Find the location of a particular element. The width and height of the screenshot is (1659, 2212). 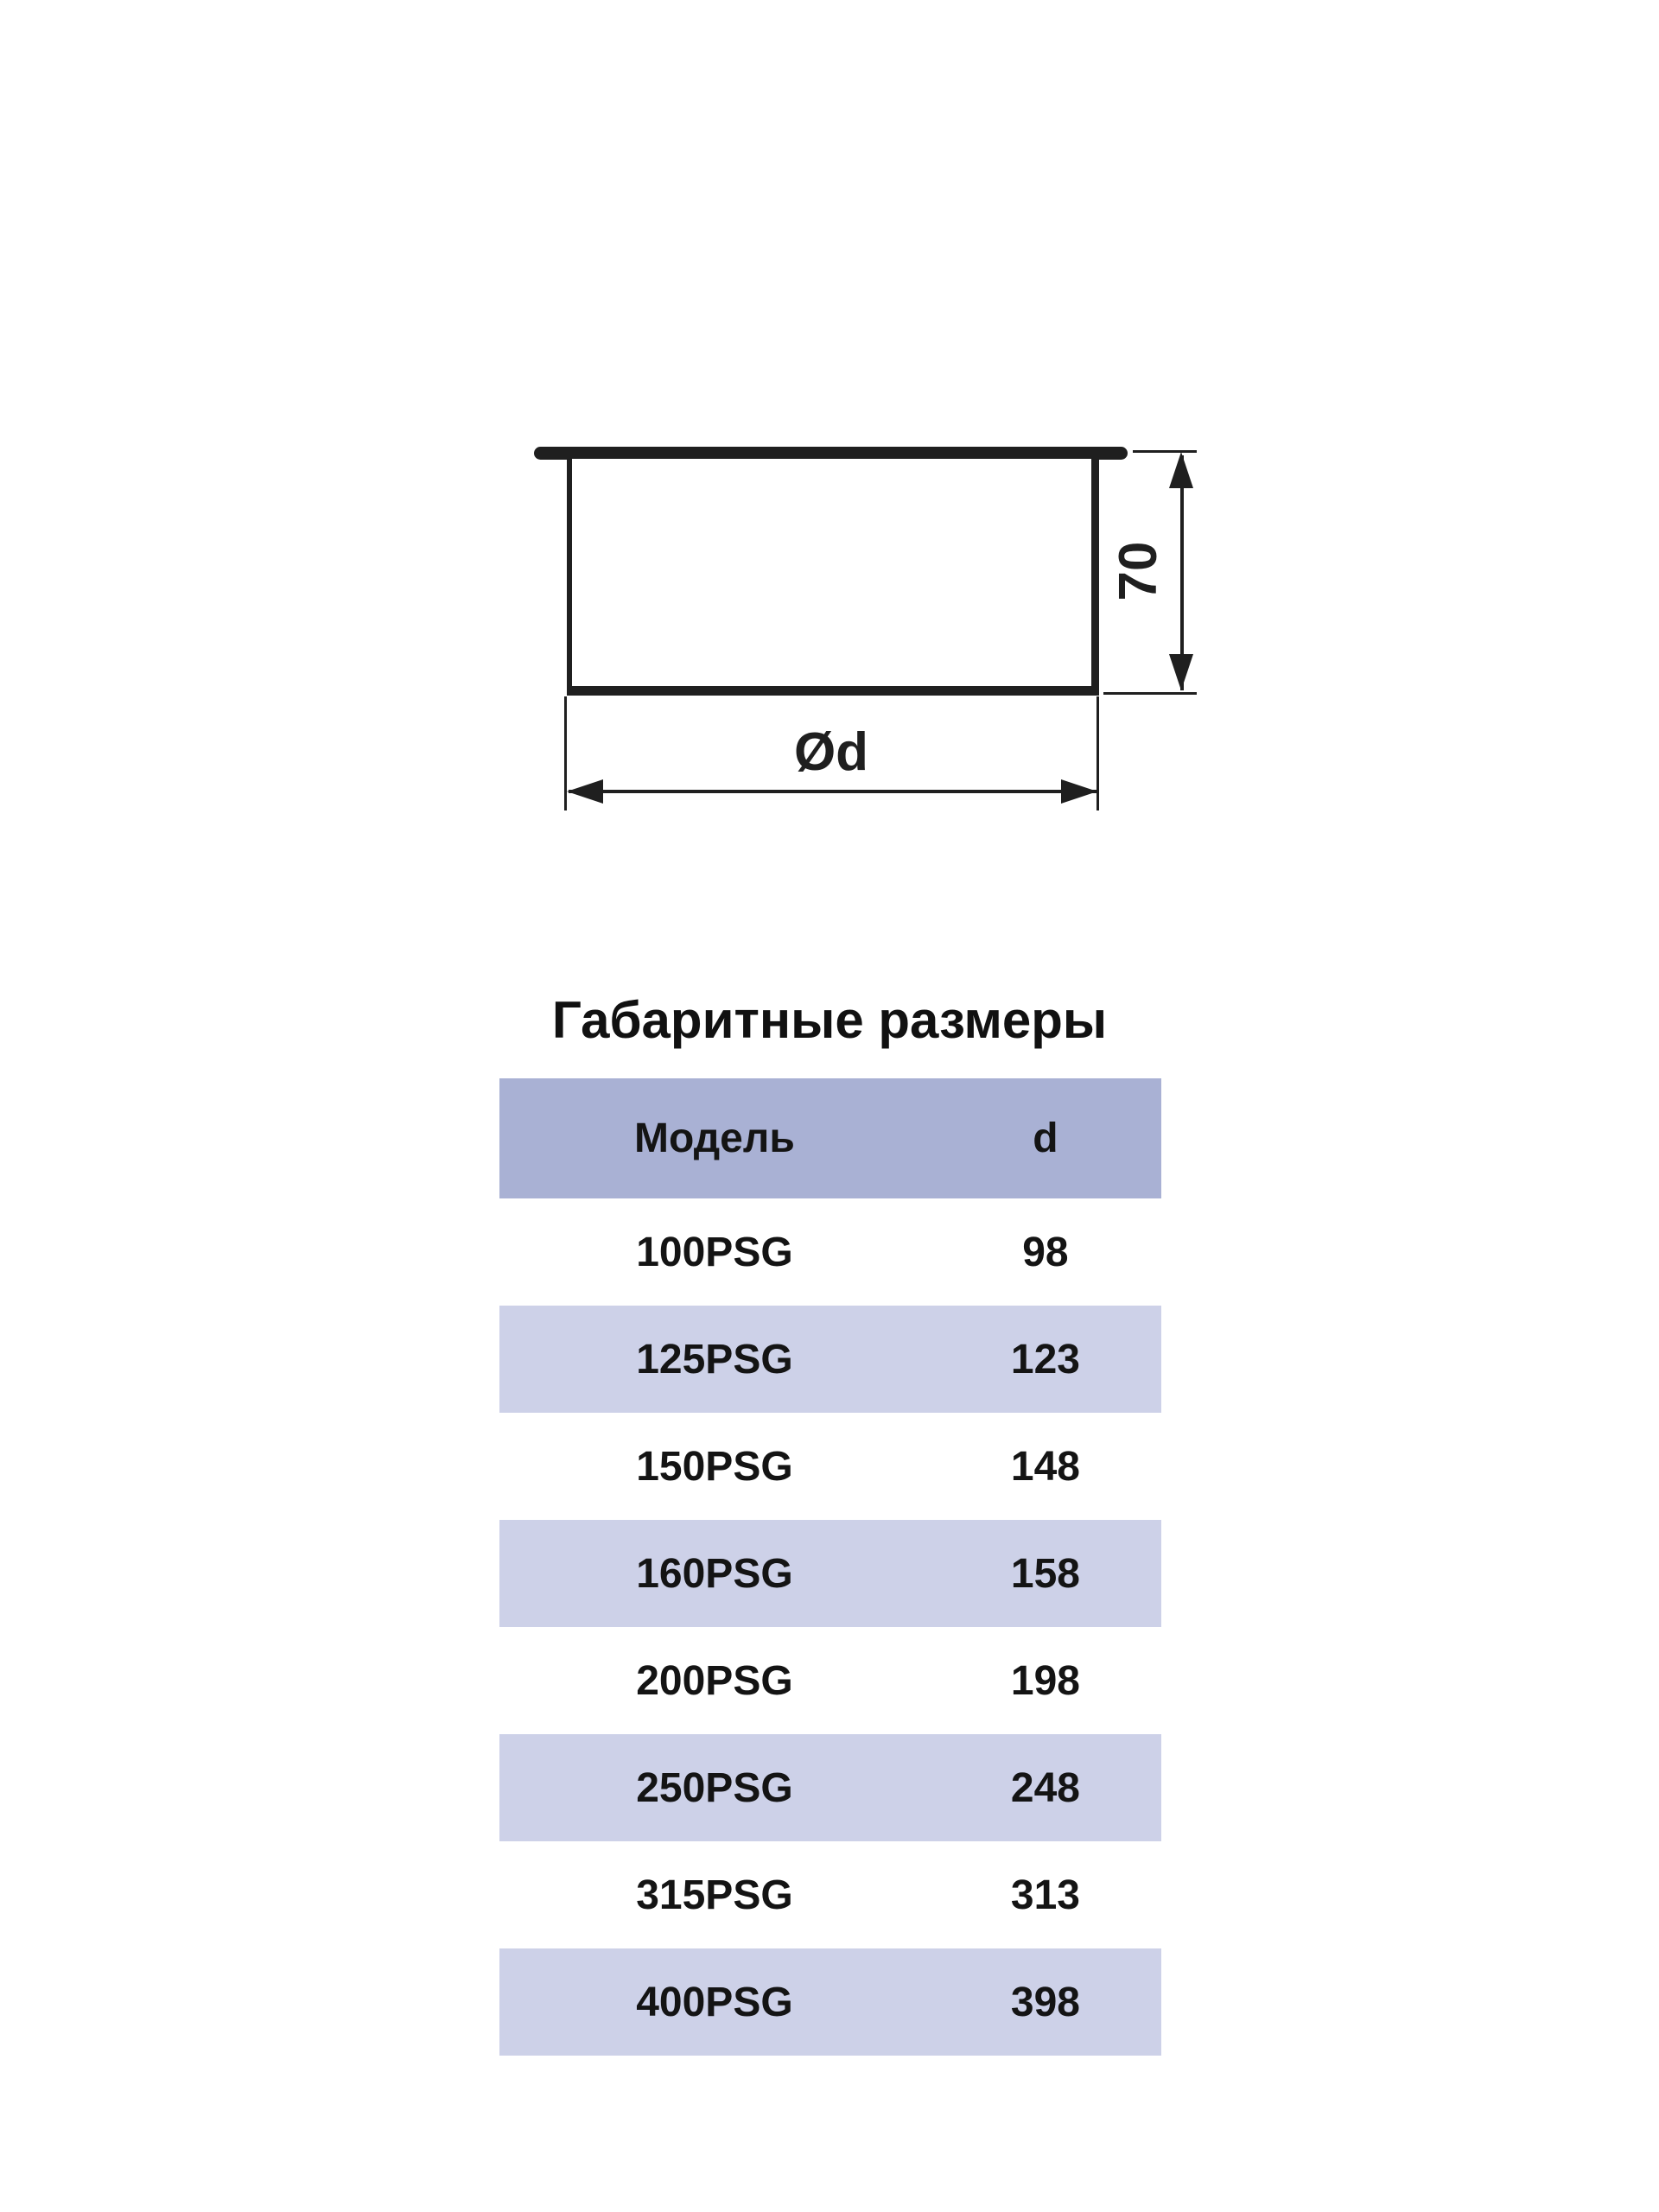

table-row: 250PSG 248 is located at coordinates (830, 1787).